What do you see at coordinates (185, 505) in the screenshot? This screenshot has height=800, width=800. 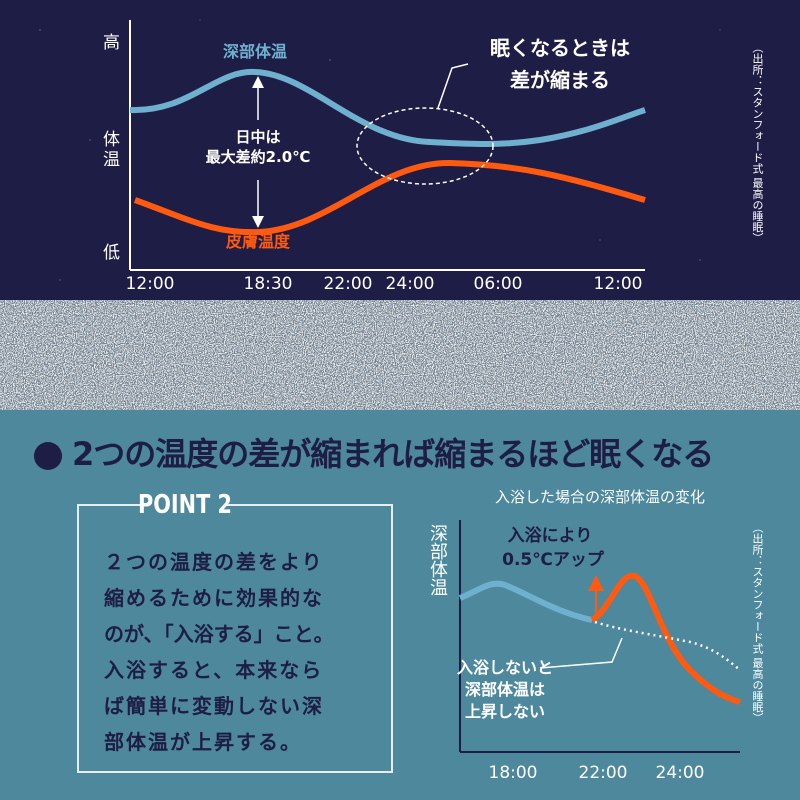 I see `point-title: POINT 2` at bounding box center [185, 505].